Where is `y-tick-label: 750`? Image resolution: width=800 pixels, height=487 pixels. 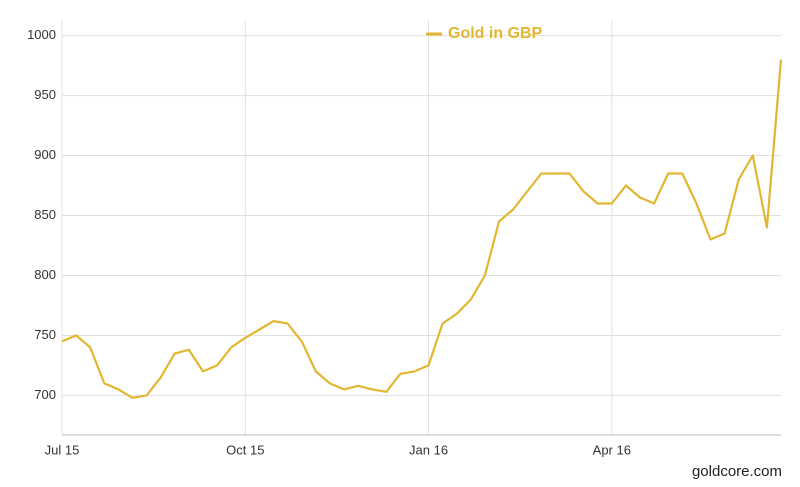
y-tick-label: 750 is located at coordinates (45, 334).